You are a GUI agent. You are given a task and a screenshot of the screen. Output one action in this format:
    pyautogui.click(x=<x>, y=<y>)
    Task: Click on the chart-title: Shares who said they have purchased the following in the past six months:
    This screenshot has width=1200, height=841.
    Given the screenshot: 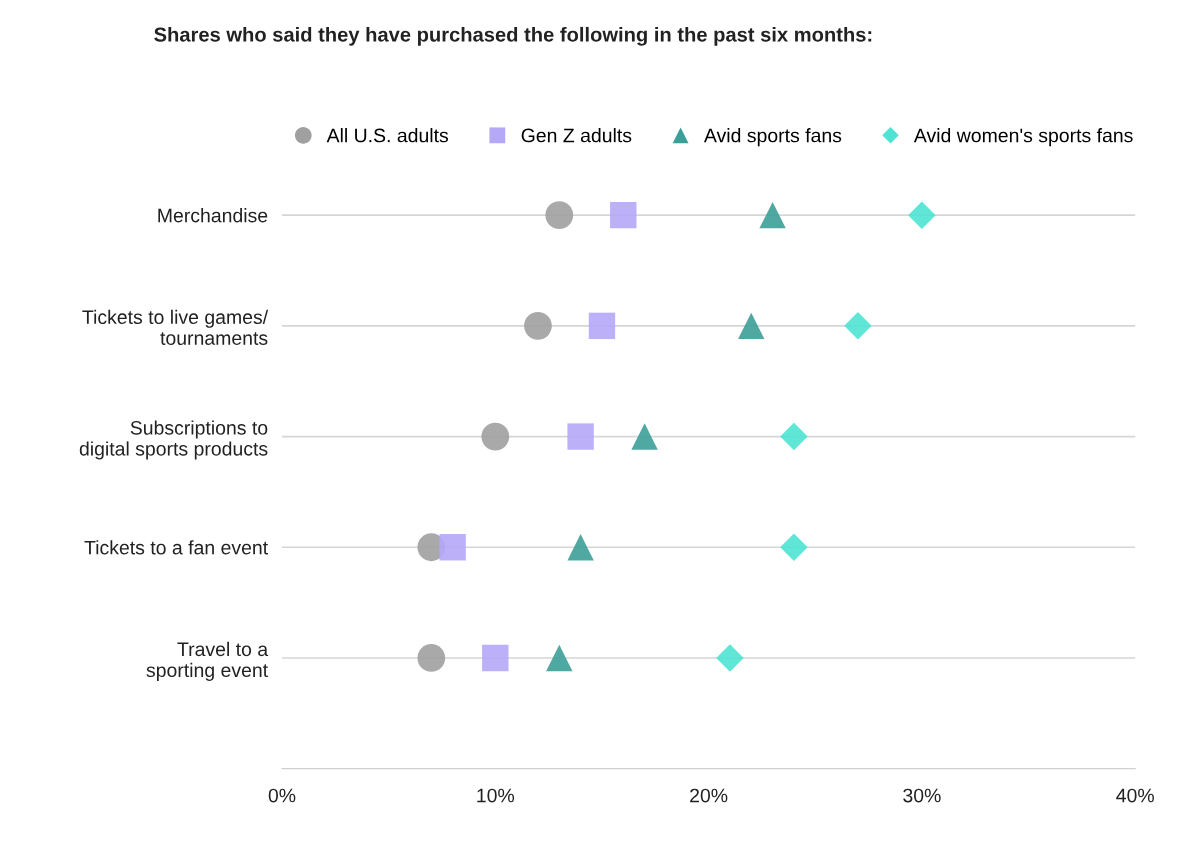 What is the action you would take?
    pyautogui.click(x=513, y=36)
    